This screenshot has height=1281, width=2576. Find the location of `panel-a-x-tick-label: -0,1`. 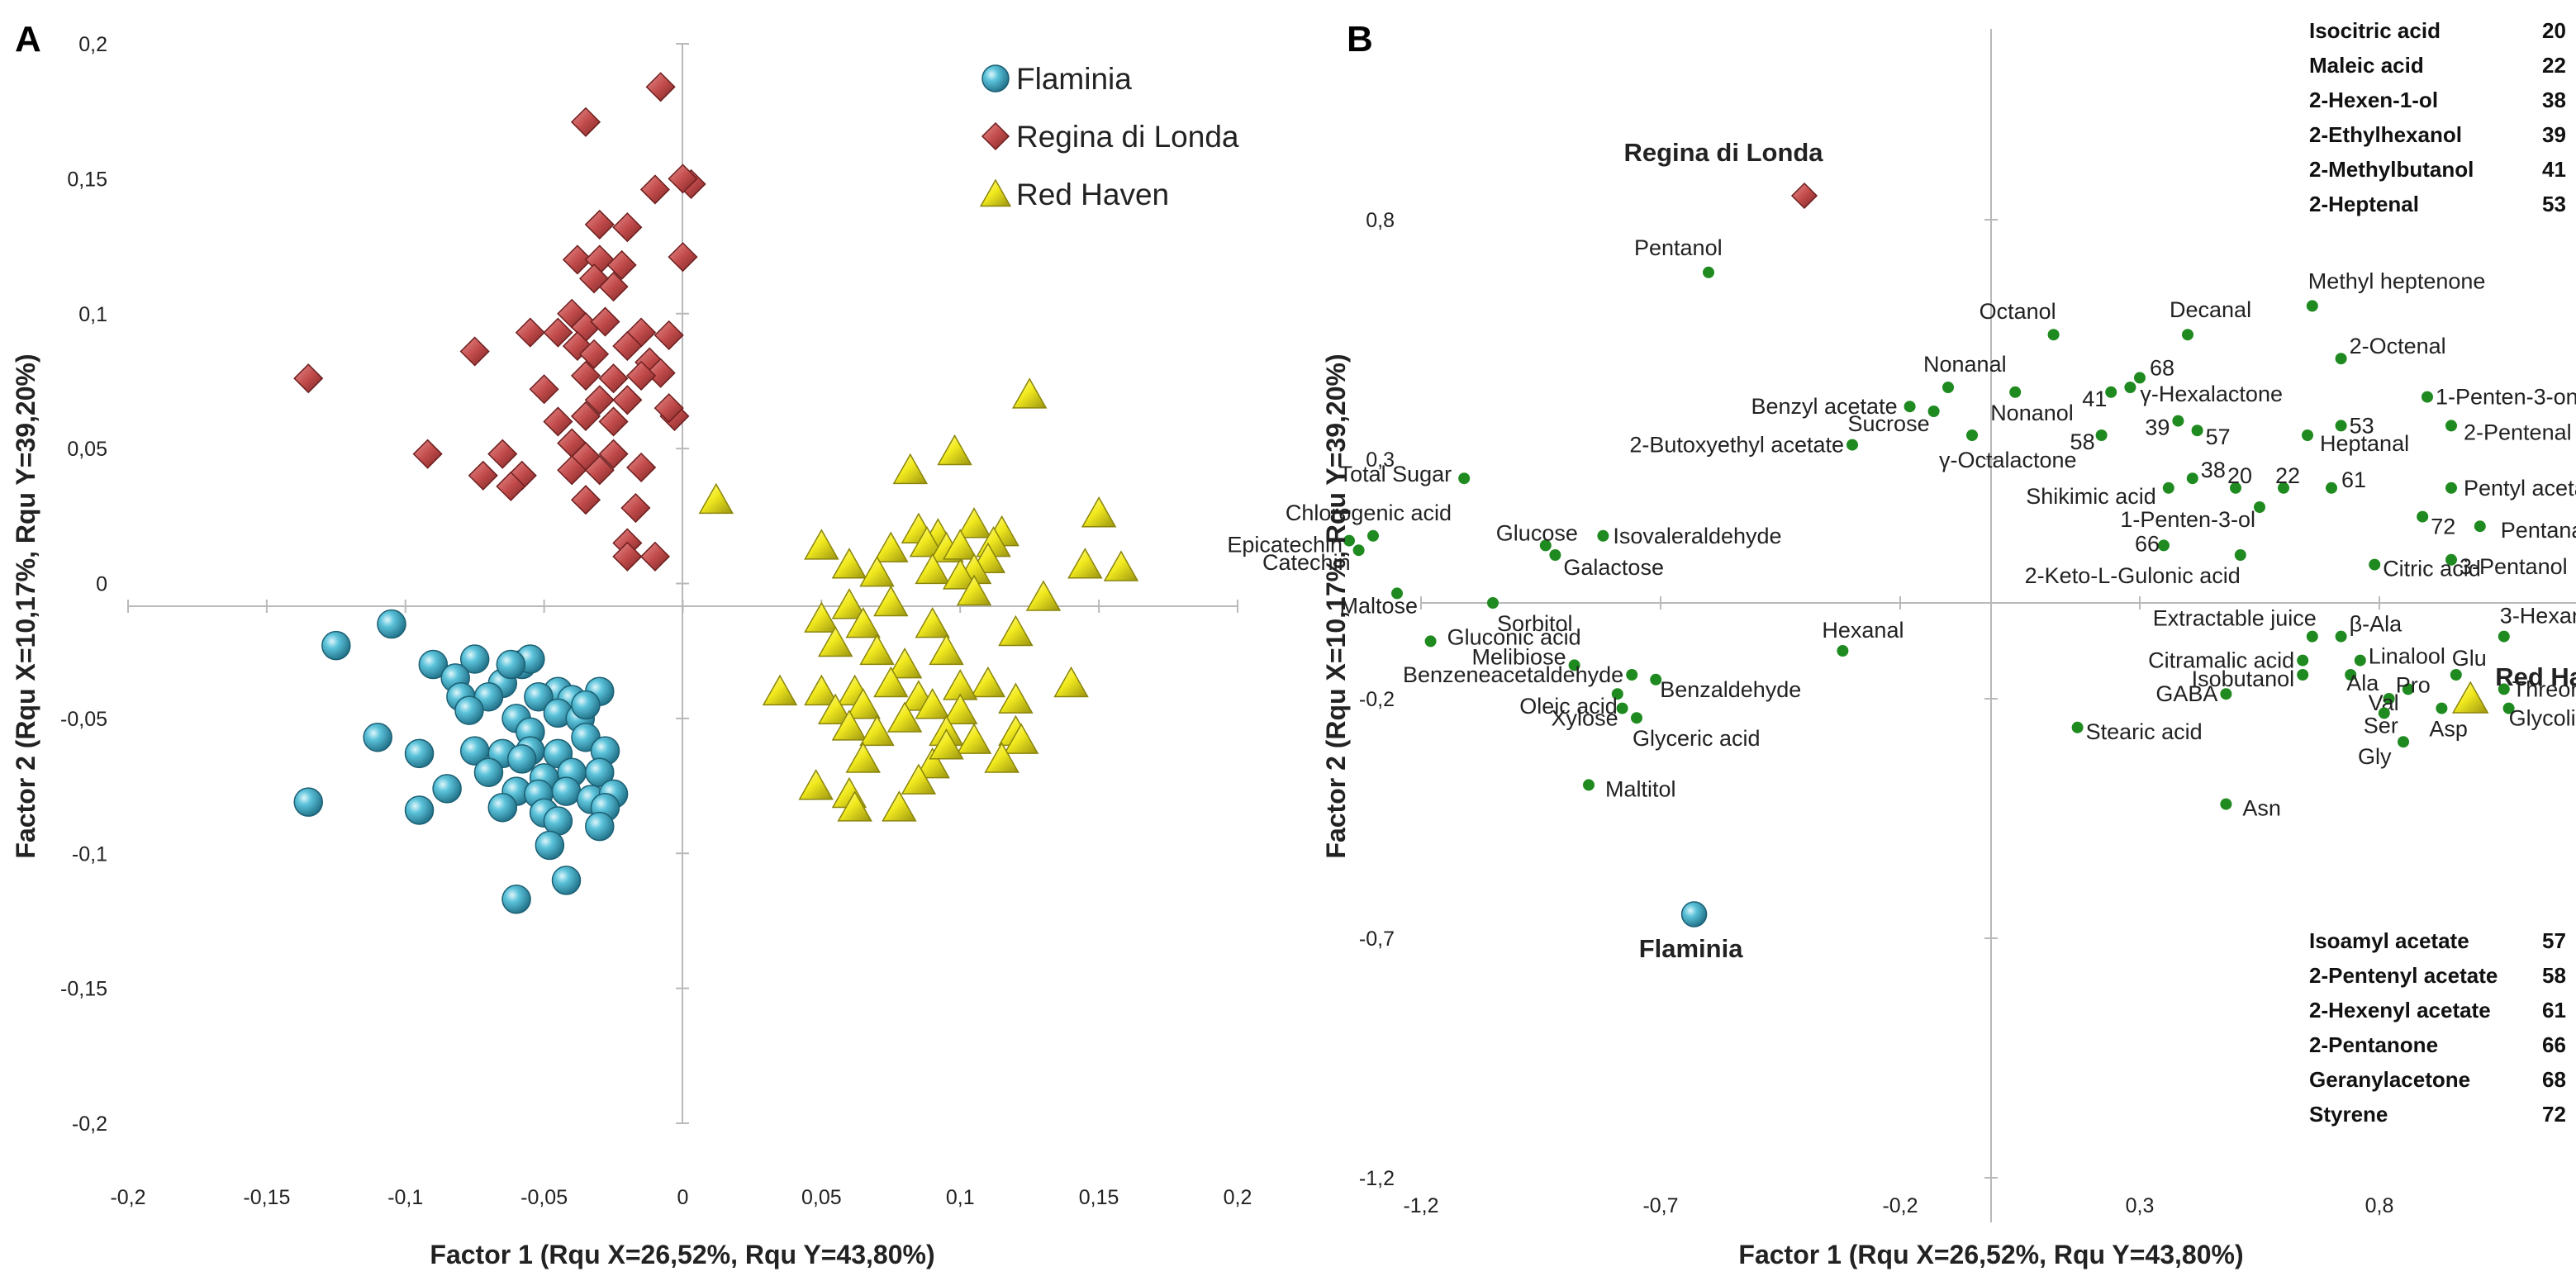

panel-a-x-tick-label: -0,1 is located at coordinates (405, 1197).